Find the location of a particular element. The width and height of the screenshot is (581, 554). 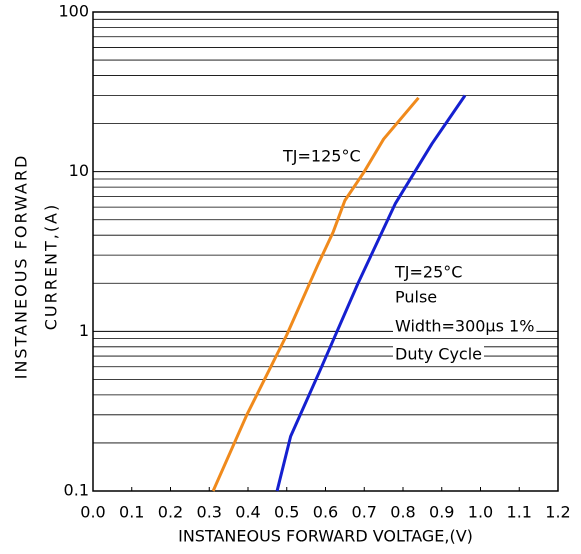

x-tick-label: 0.7 is located at coordinates (364, 512).